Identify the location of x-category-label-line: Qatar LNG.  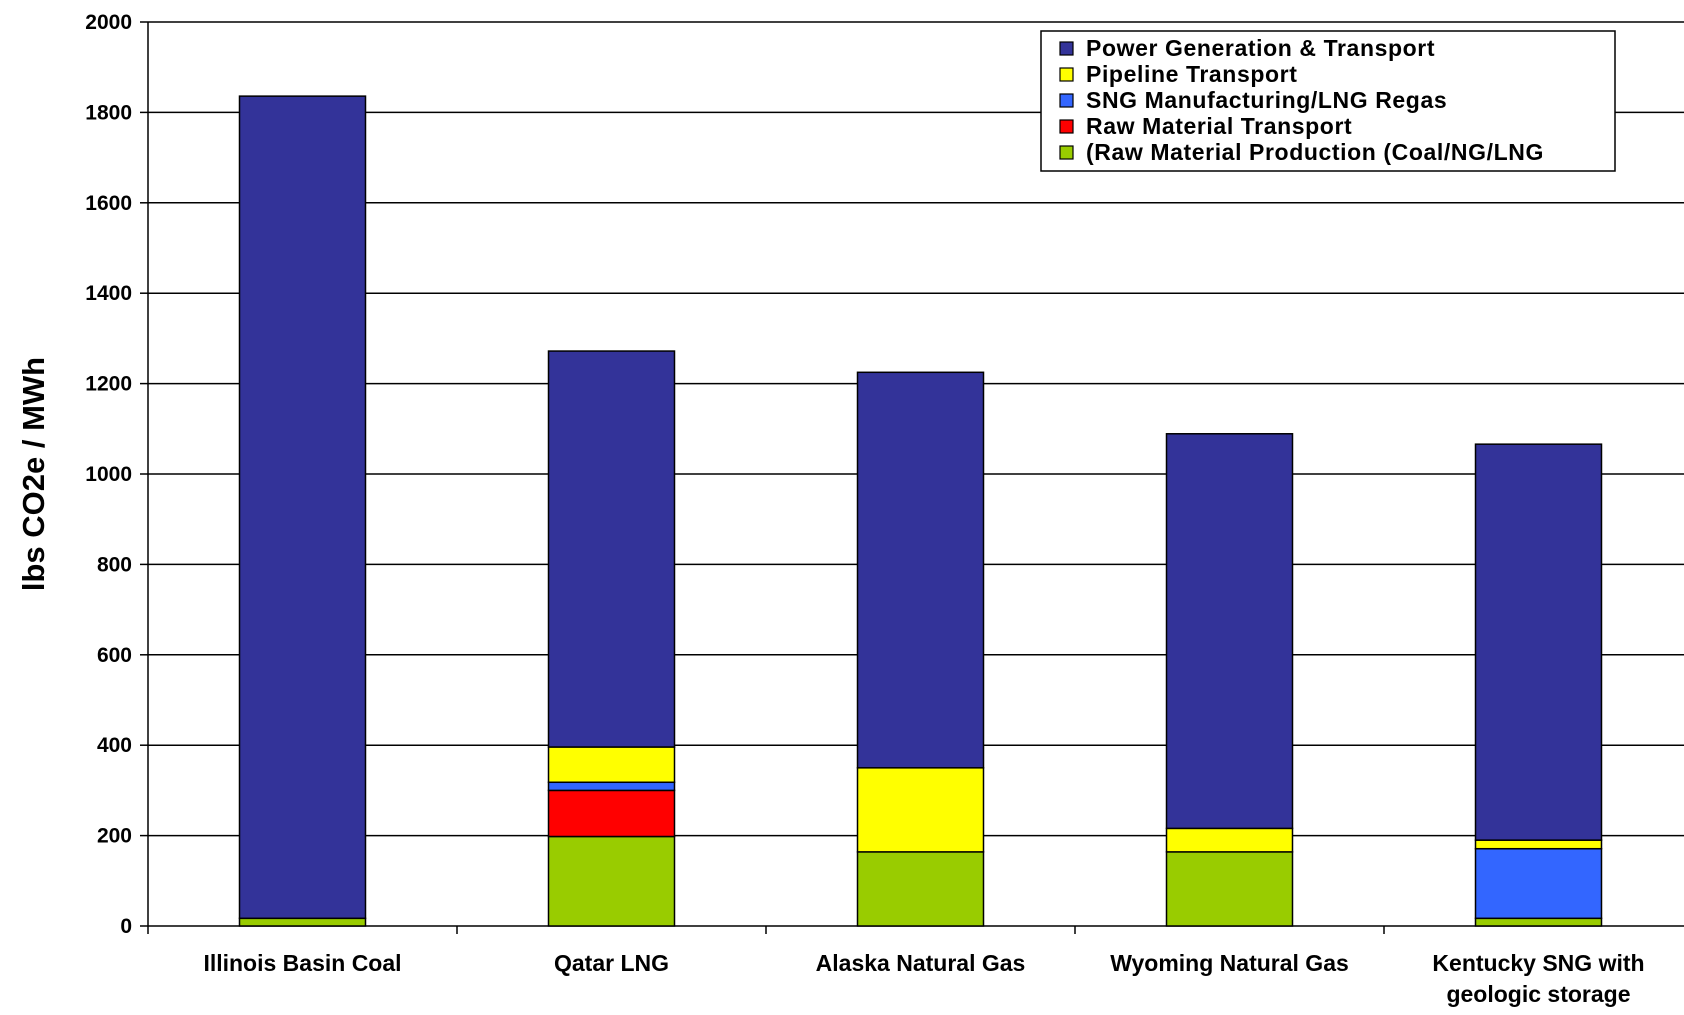
(611, 963).